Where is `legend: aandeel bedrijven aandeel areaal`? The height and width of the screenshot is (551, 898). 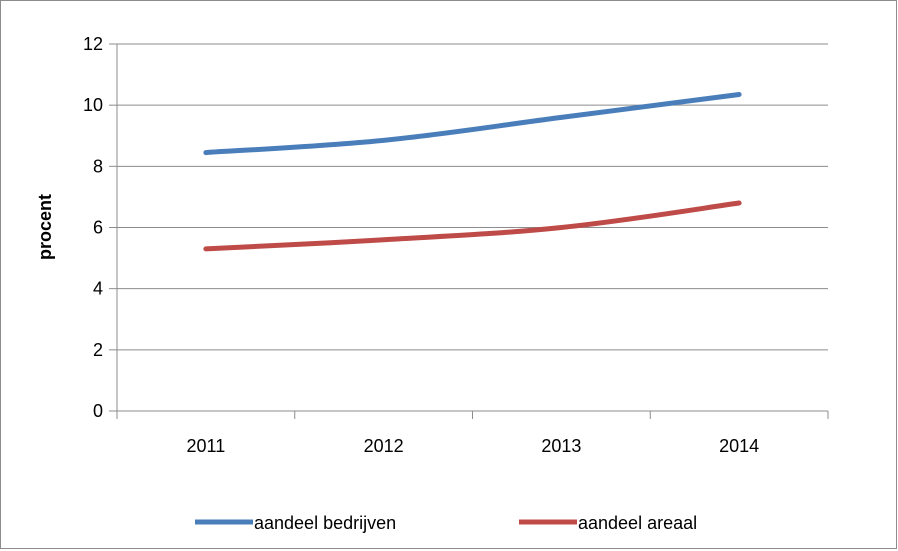
legend: aandeel bedrijven aandeel areaal is located at coordinates (446, 523).